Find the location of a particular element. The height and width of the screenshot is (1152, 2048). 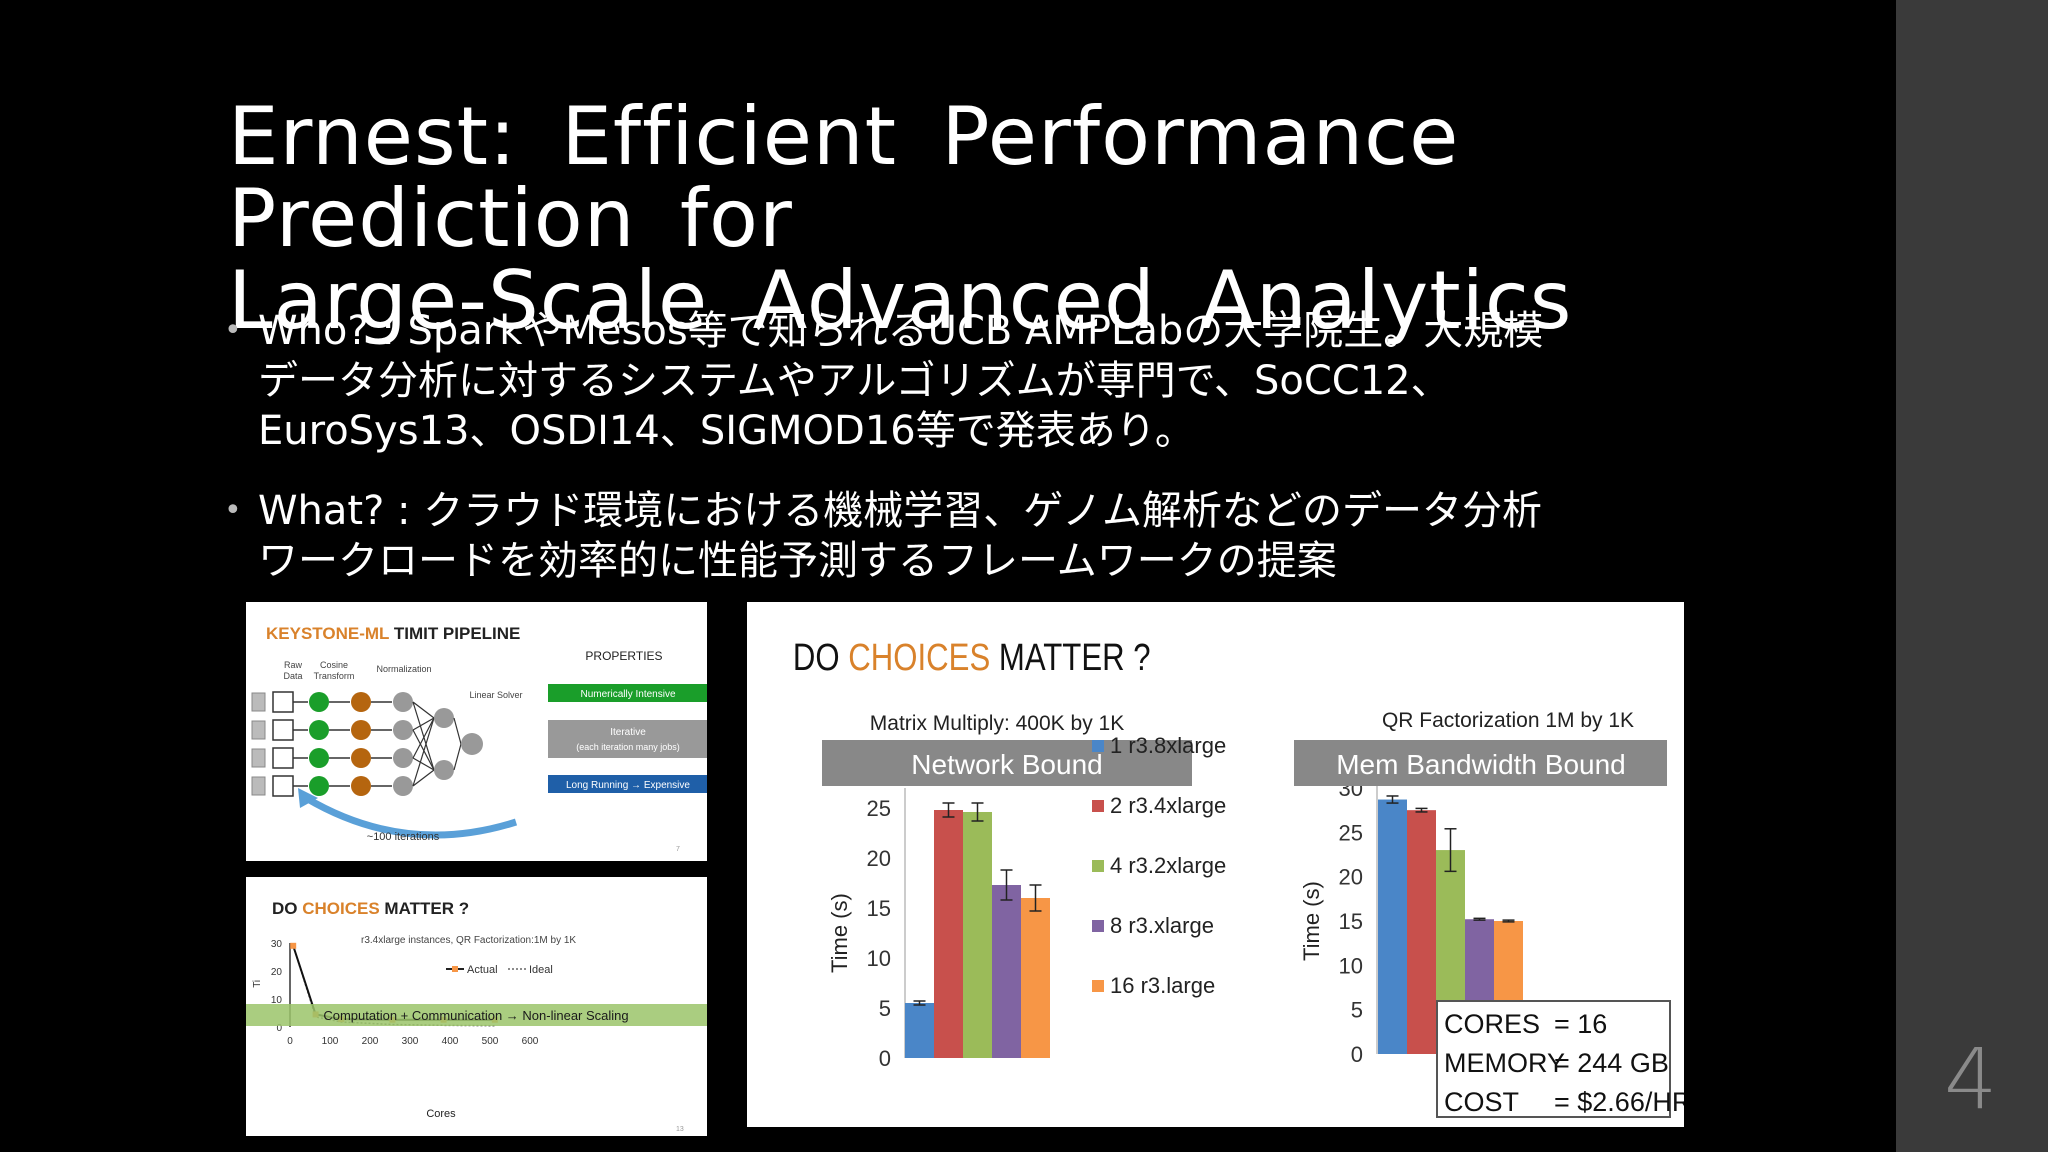

y-tick-label: 5 is located at coordinates (885, 1008).